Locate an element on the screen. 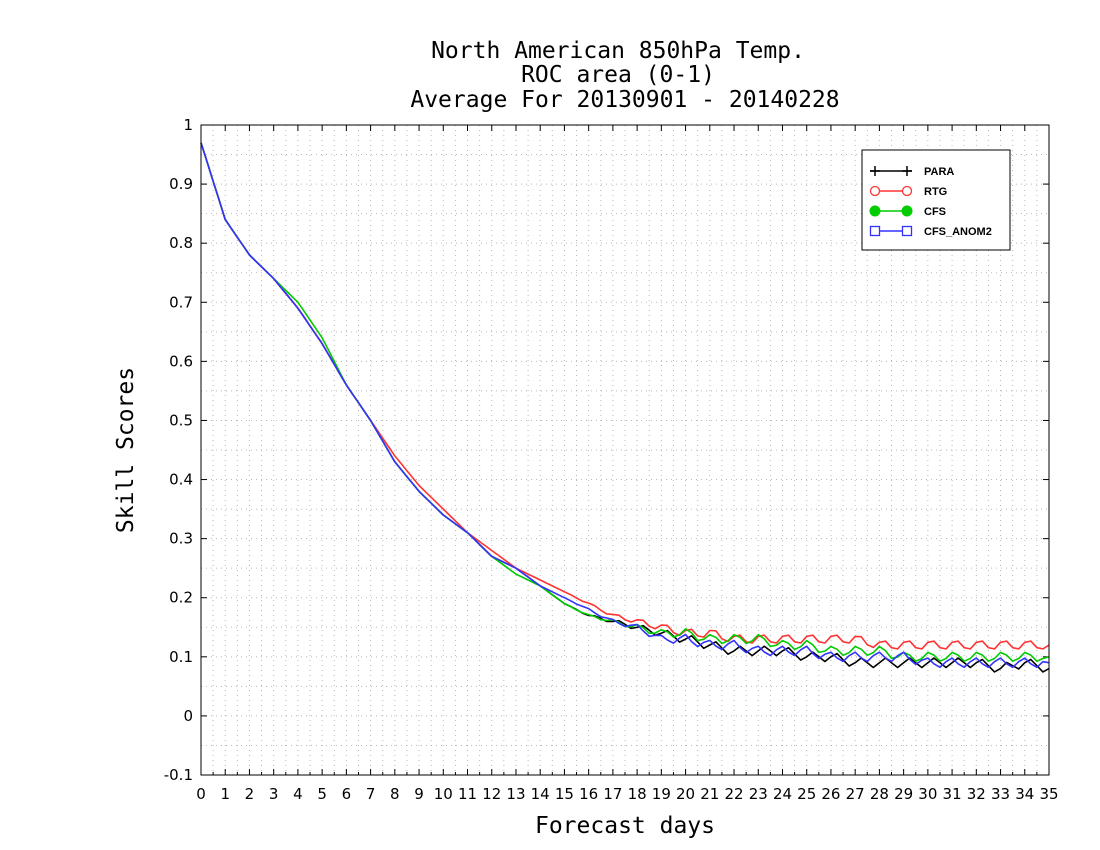 The image size is (1100, 850). y-tick-label: -0.1 is located at coordinates (178, 775).